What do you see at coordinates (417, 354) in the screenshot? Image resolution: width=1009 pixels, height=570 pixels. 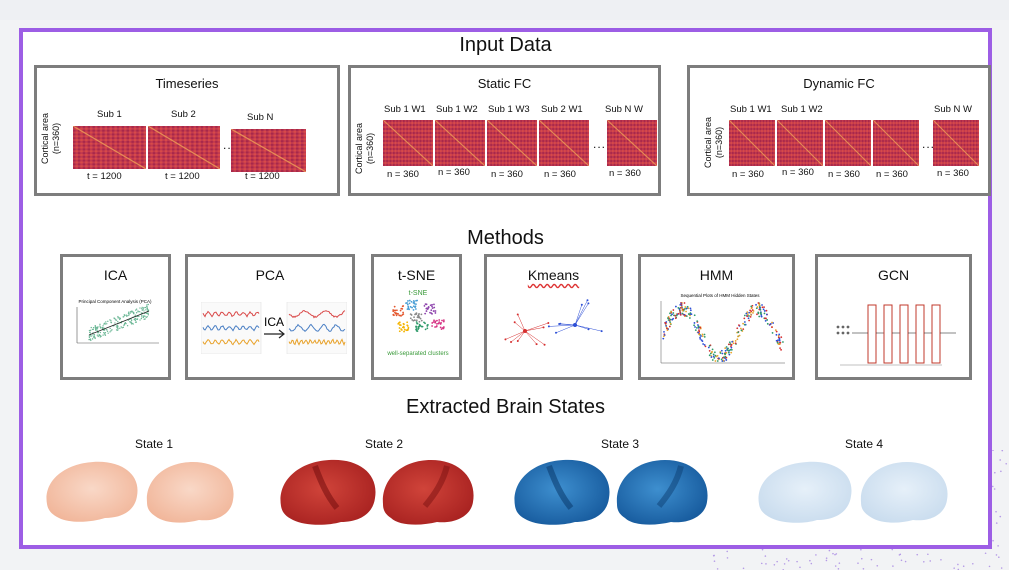 I see `svg-text: well-separated clusters` at bounding box center [417, 354].